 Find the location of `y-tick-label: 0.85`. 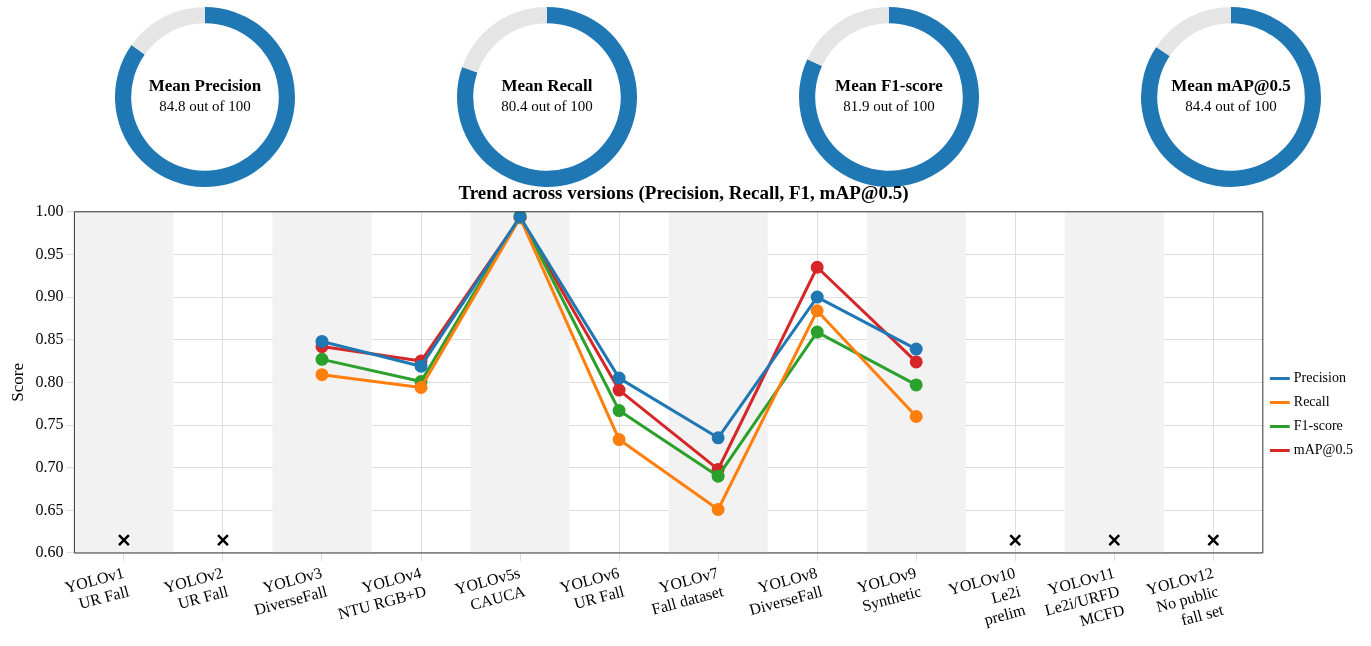

y-tick-label: 0.85 is located at coordinates (49, 338).